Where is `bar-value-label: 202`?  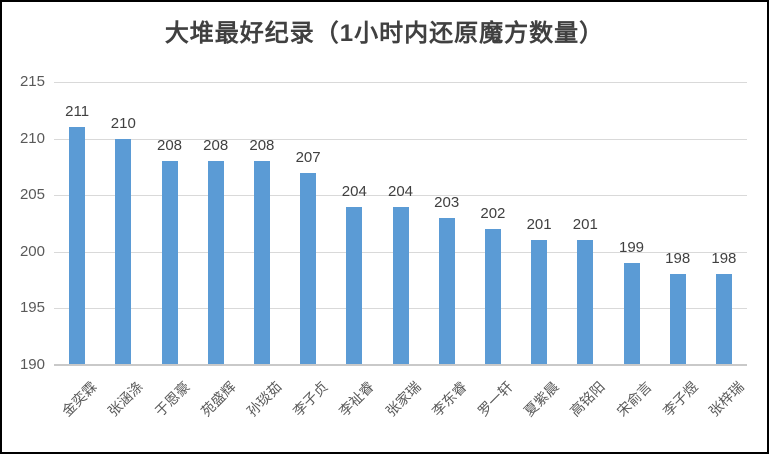
bar-value-label: 202 is located at coordinates (493, 214).